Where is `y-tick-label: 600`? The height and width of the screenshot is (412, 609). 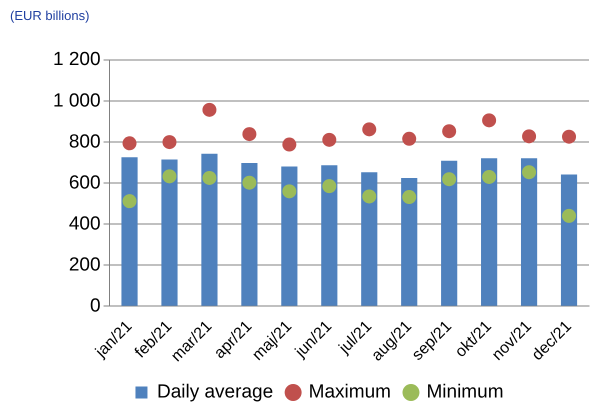 y-tick-label: 600 is located at coordinates (84, 183).